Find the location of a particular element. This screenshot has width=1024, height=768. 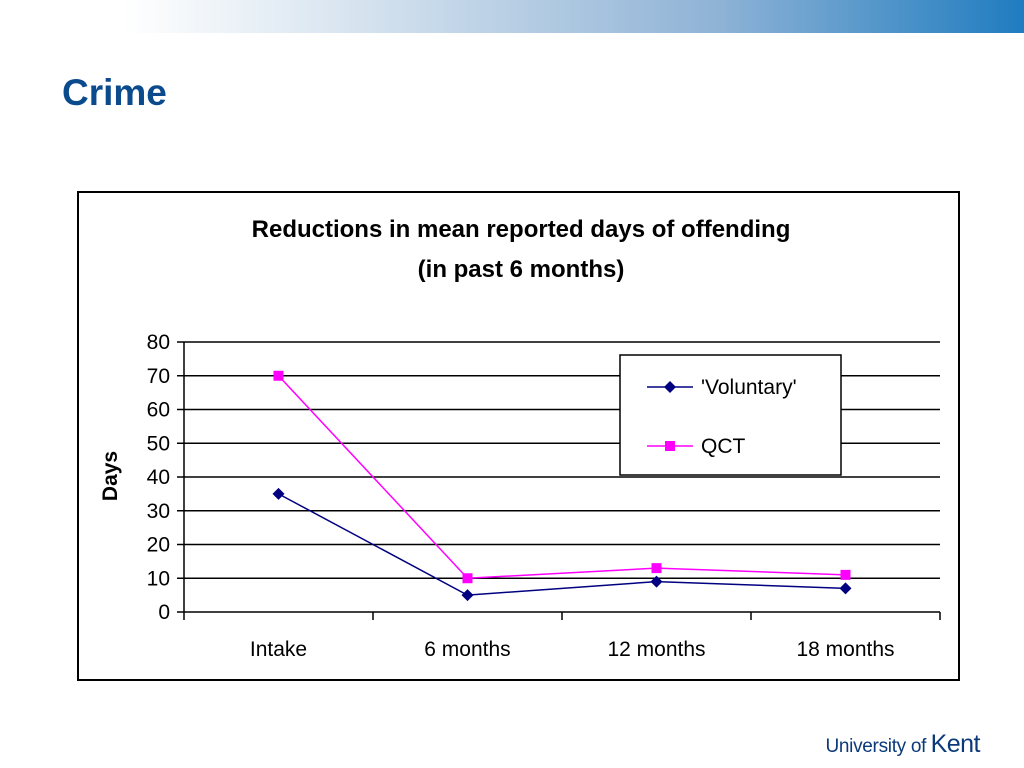

university-logo: University of Kent is located at coordinates (902, 744).